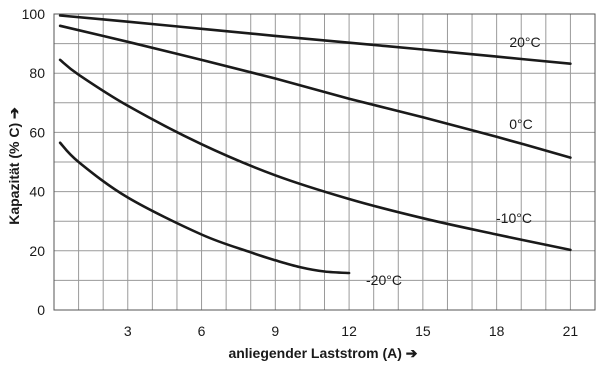 The height and width of the screenshot is (365, 597). What do you see at coordinates (37, 251) in the screenshot?
I see `y-tick-label: 20` at bounding box center [37, 251].